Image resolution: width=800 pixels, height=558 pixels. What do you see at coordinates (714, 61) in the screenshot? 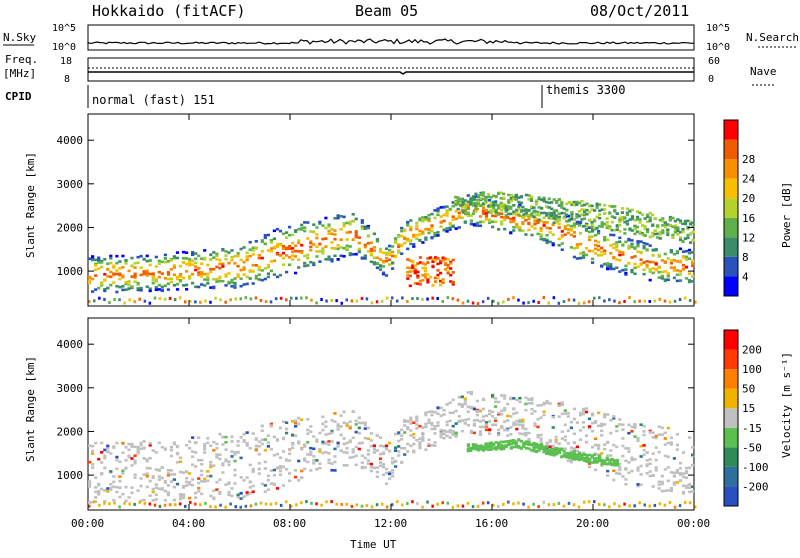
I see `nave-tick-top: 60` at bounding box center [714, 61].